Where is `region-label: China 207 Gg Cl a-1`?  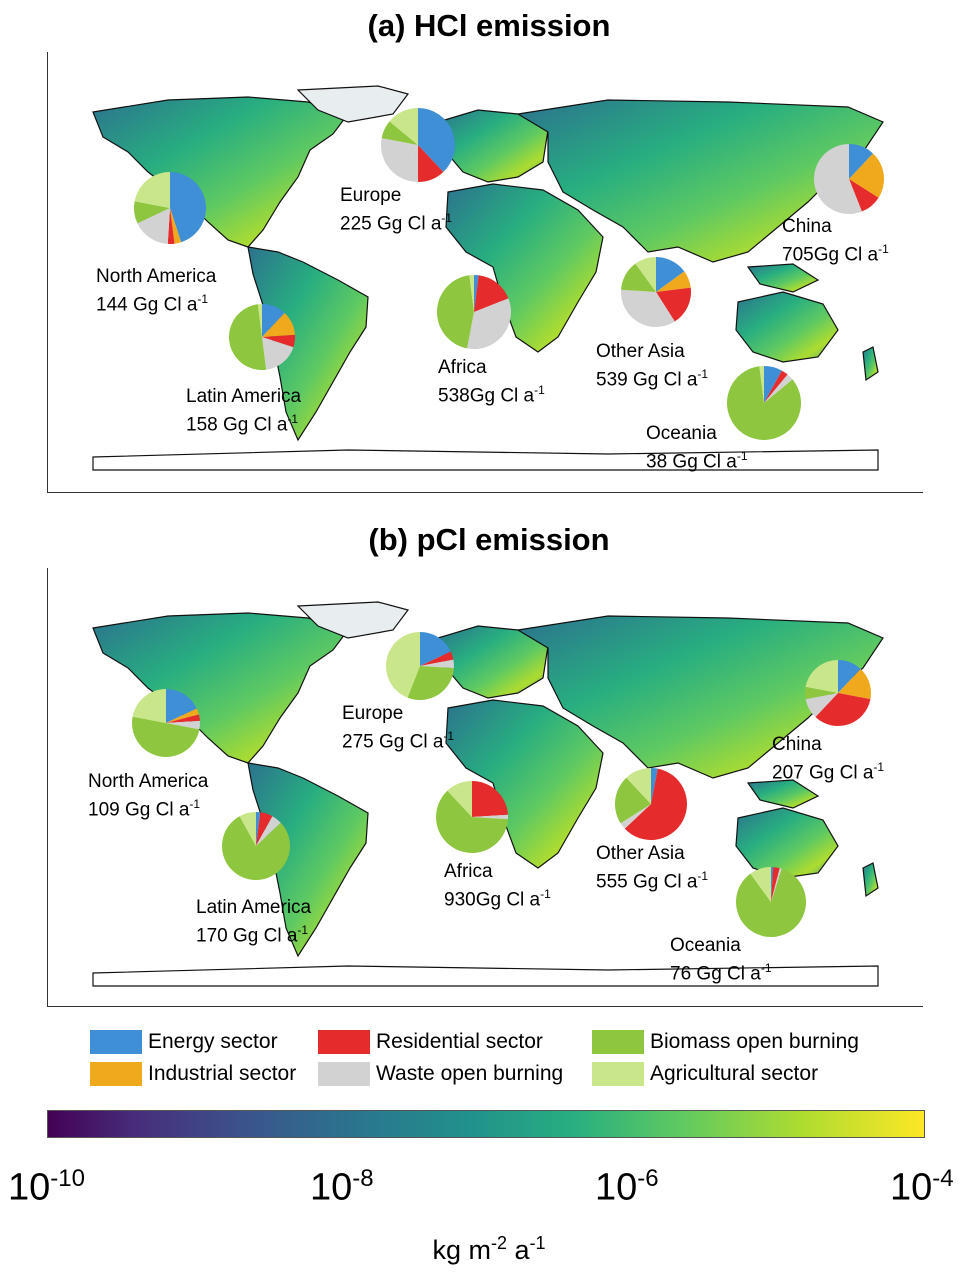 region-label: China 207 Gg Cl a-1 is located at coordinates (828, 758).